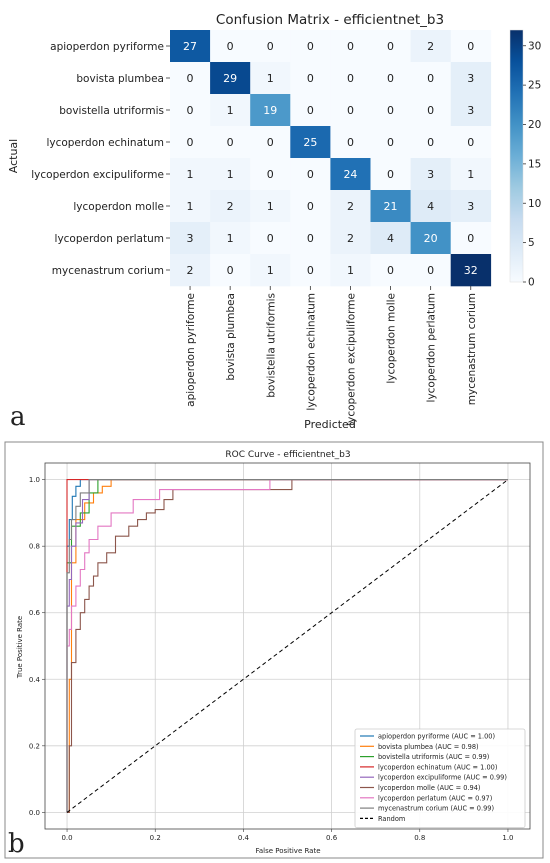 The height and width of the screenshot is (863, 550). Describe the element at coordinates (531, 243) in the screenshot. I see `colorbar-tick-label: 5` at that location.